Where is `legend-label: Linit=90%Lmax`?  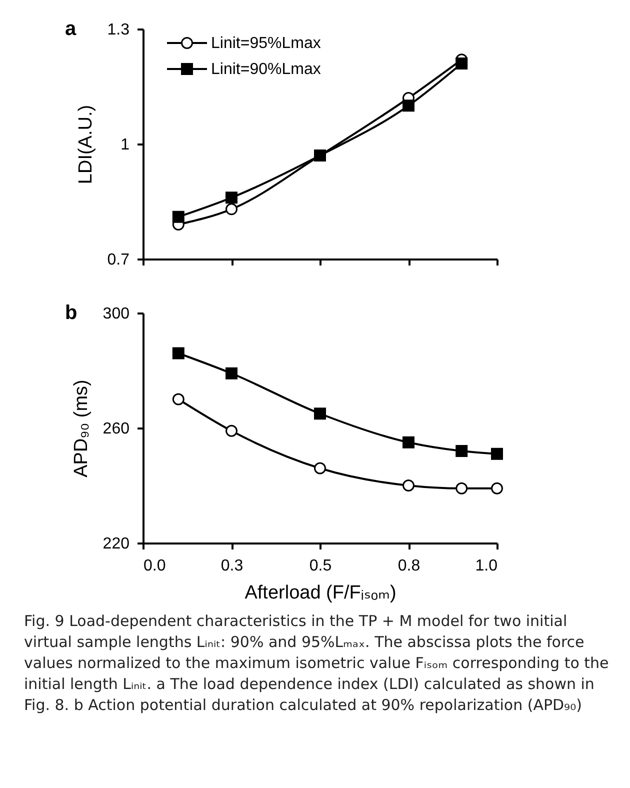
legend-label: Linit=90%Lmax is located at coordinates (266, 69).